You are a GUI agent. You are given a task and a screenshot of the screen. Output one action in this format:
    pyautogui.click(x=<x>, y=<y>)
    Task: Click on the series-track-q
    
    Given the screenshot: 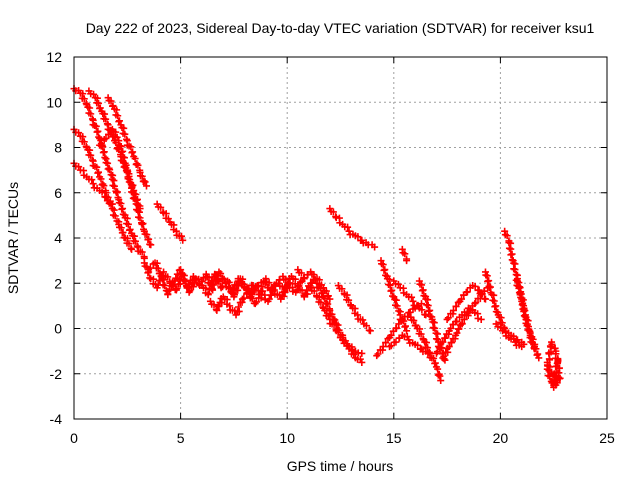 What is the action you would take?
    pyautogui.click(x=410, y=298)
    